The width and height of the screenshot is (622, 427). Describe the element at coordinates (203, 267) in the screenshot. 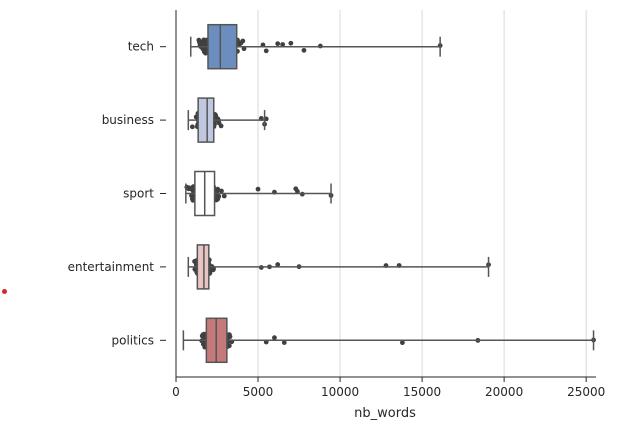

I see `box-entertainment` at that location.